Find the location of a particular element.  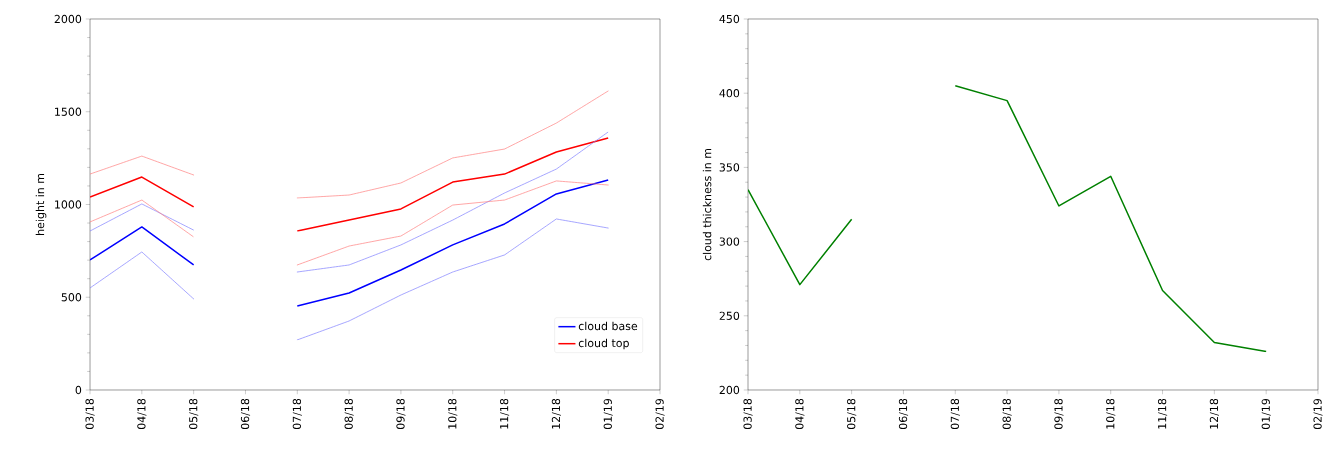

y-tick-label: 350 is located at coordinates (729, 167).